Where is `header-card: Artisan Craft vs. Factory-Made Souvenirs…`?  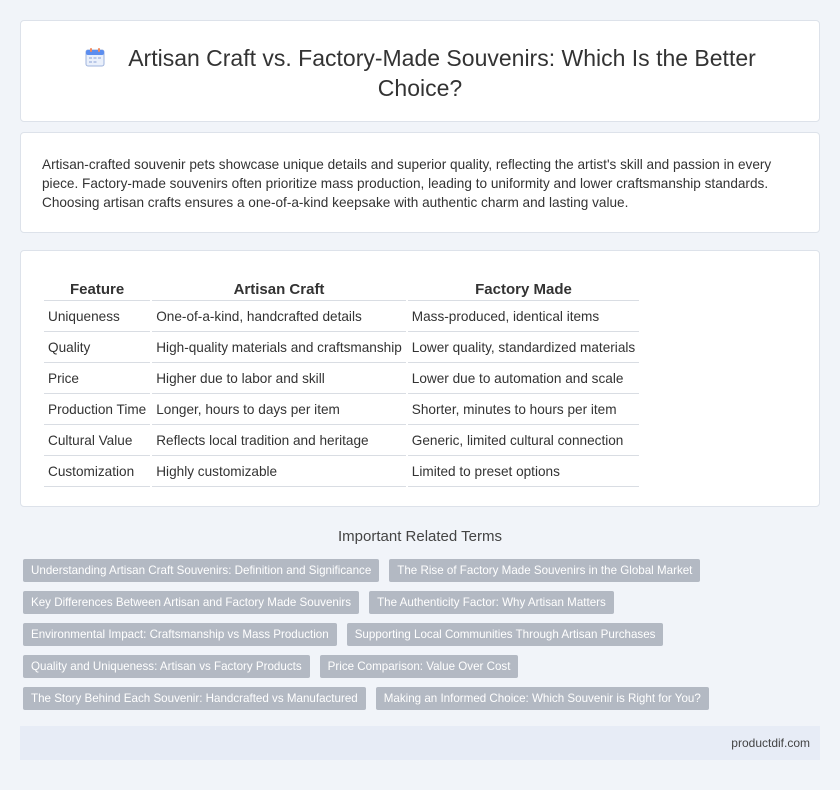 header-card: Artisan Craft vs. Factory-Made Souvenirs… is located at coordinates (420, 71).